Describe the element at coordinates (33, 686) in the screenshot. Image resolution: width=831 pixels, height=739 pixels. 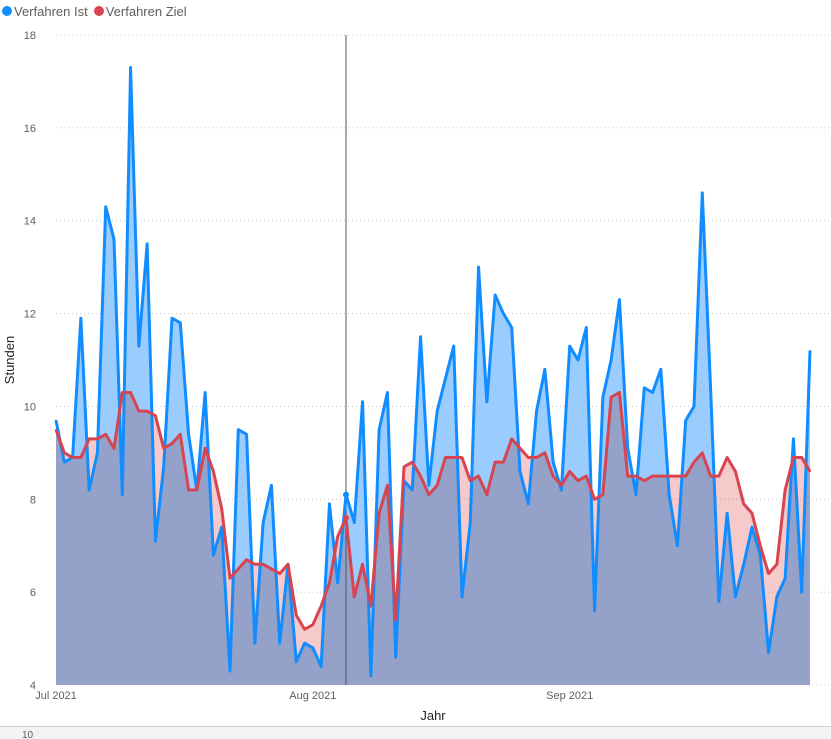
I see `y-tick-label: 4` at that location.